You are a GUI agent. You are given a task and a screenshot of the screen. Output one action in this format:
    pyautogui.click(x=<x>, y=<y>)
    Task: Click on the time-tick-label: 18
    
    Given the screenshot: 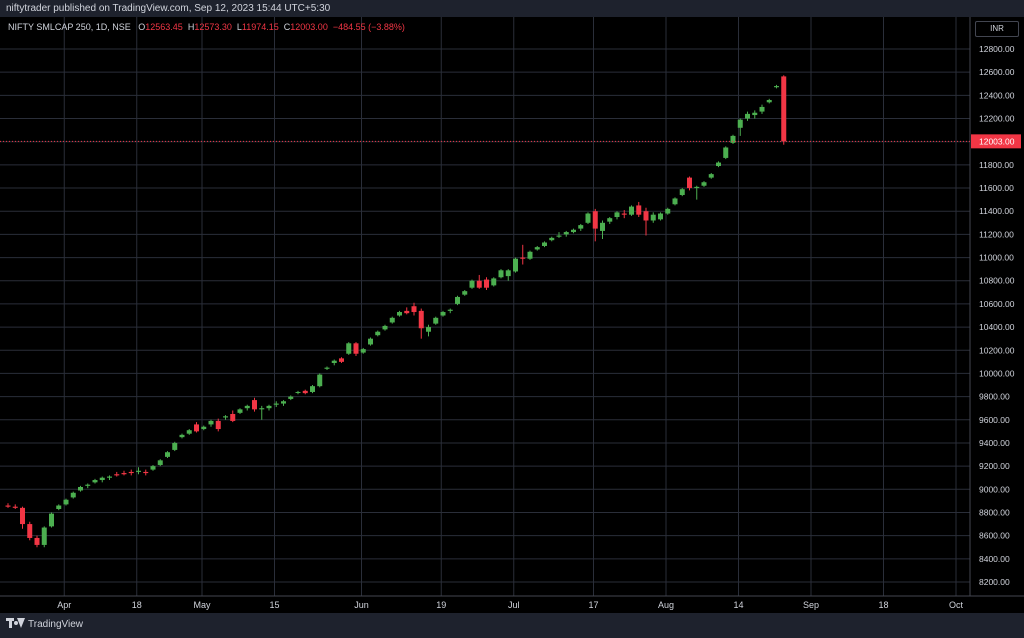 What is the action you would take?
    pyautogui.click(x=883, y=605)
    